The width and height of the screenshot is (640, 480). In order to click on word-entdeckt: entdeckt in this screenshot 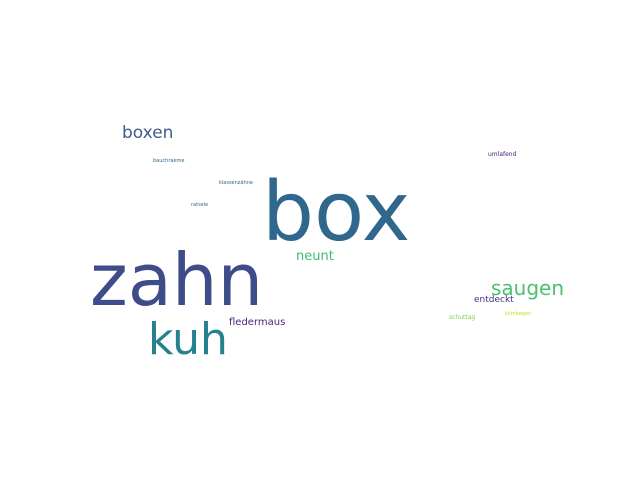, I will do `click(494, 300)`.